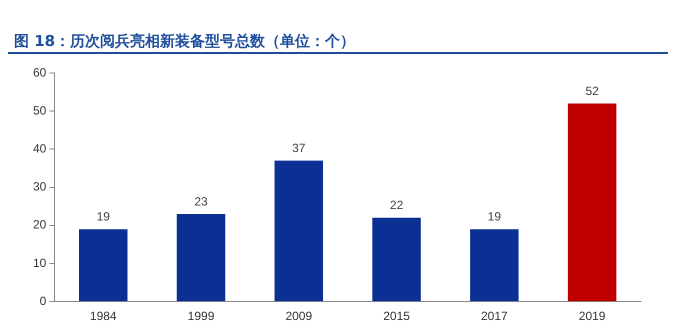 This screenshot has height=327, width=677. I want to click on y-tick-label: 50, so click(39, 110).